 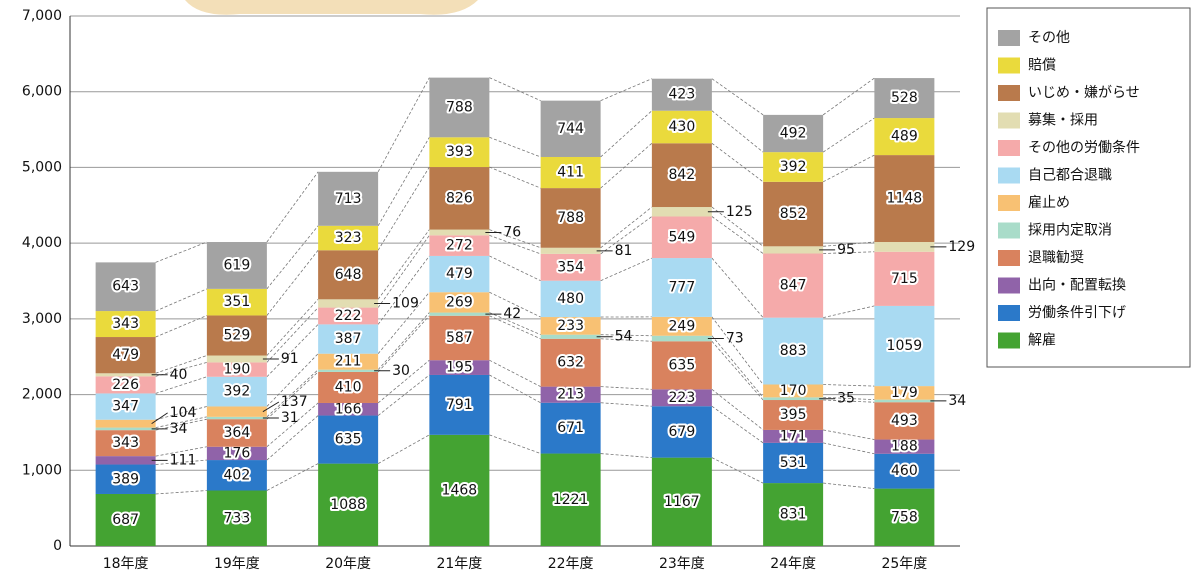 I want to click on x-tick-label: 22年度, so click(x=571, y=564).